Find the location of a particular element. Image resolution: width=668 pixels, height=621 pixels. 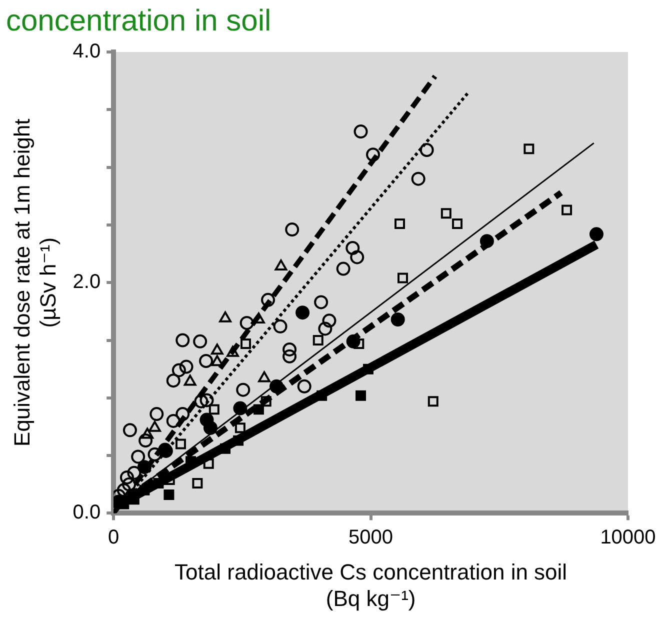

x-tick-label: 10000 is located at coordinates (628, 537).